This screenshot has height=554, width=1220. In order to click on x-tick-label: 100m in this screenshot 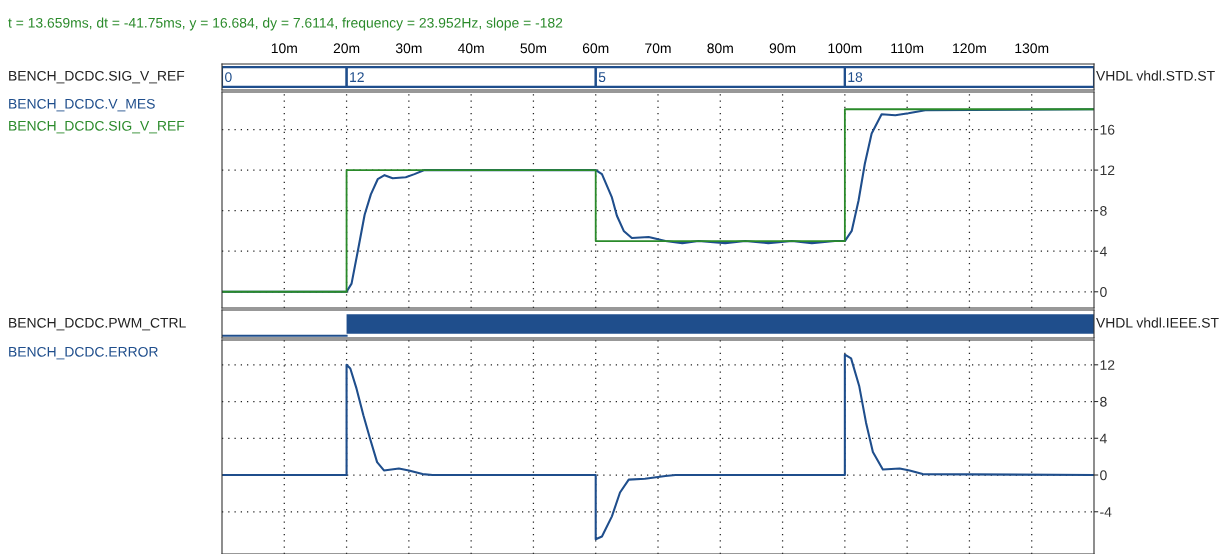, I will do `click(845, 48)`.